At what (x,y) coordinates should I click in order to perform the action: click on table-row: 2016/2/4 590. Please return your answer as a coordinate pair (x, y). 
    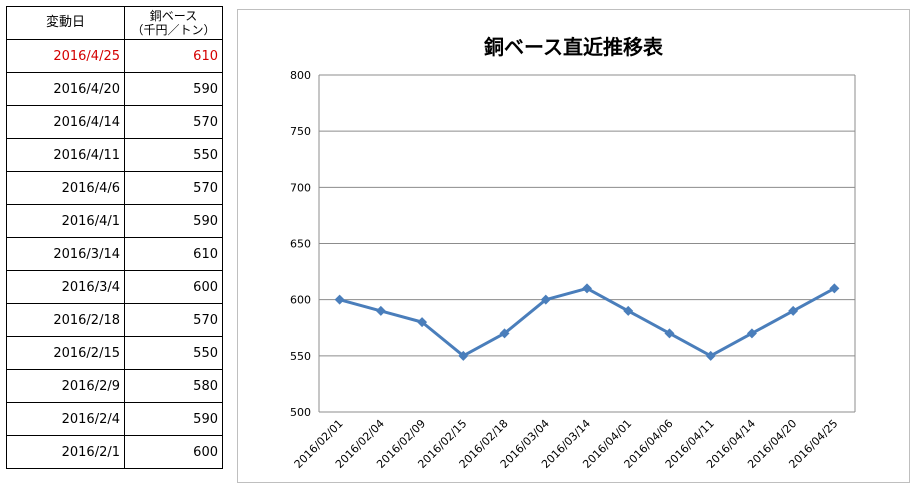
    Looking at the image, I should click on (114, 419).